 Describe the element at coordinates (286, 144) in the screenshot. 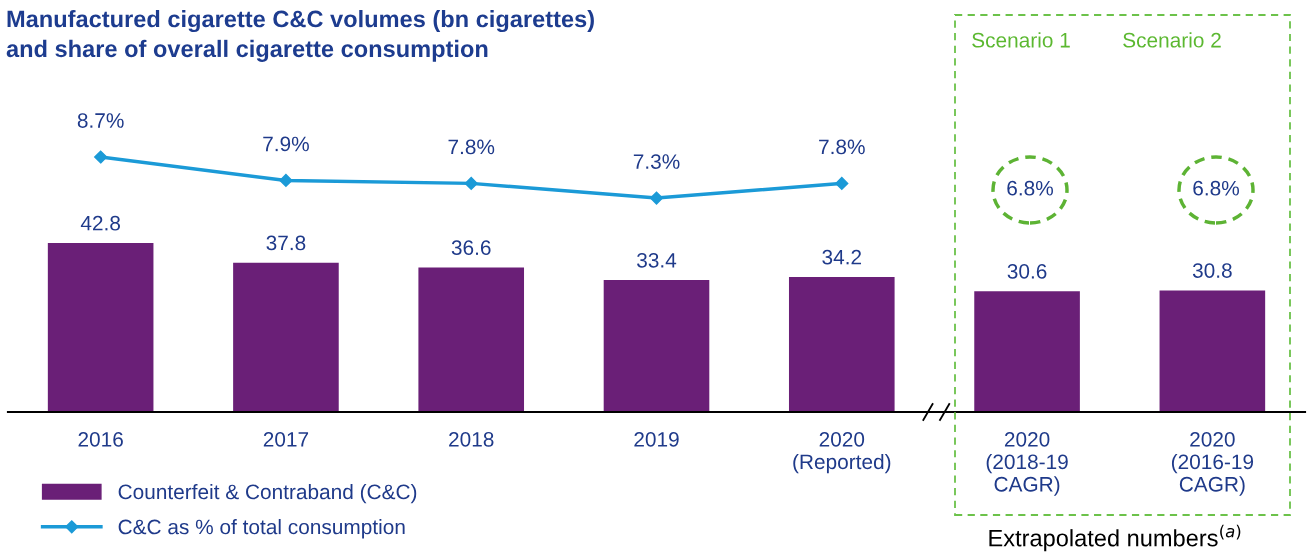

I see `data-label: 7.9%` at that location.